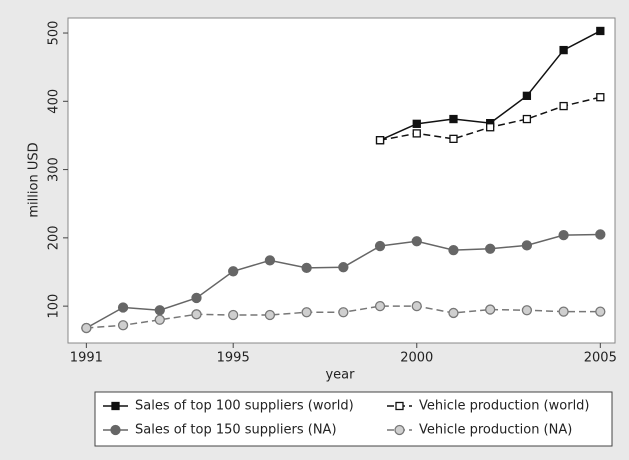 The image size is (629, 460). I want to click on y-axis-label: million USD, so click(34, 179).